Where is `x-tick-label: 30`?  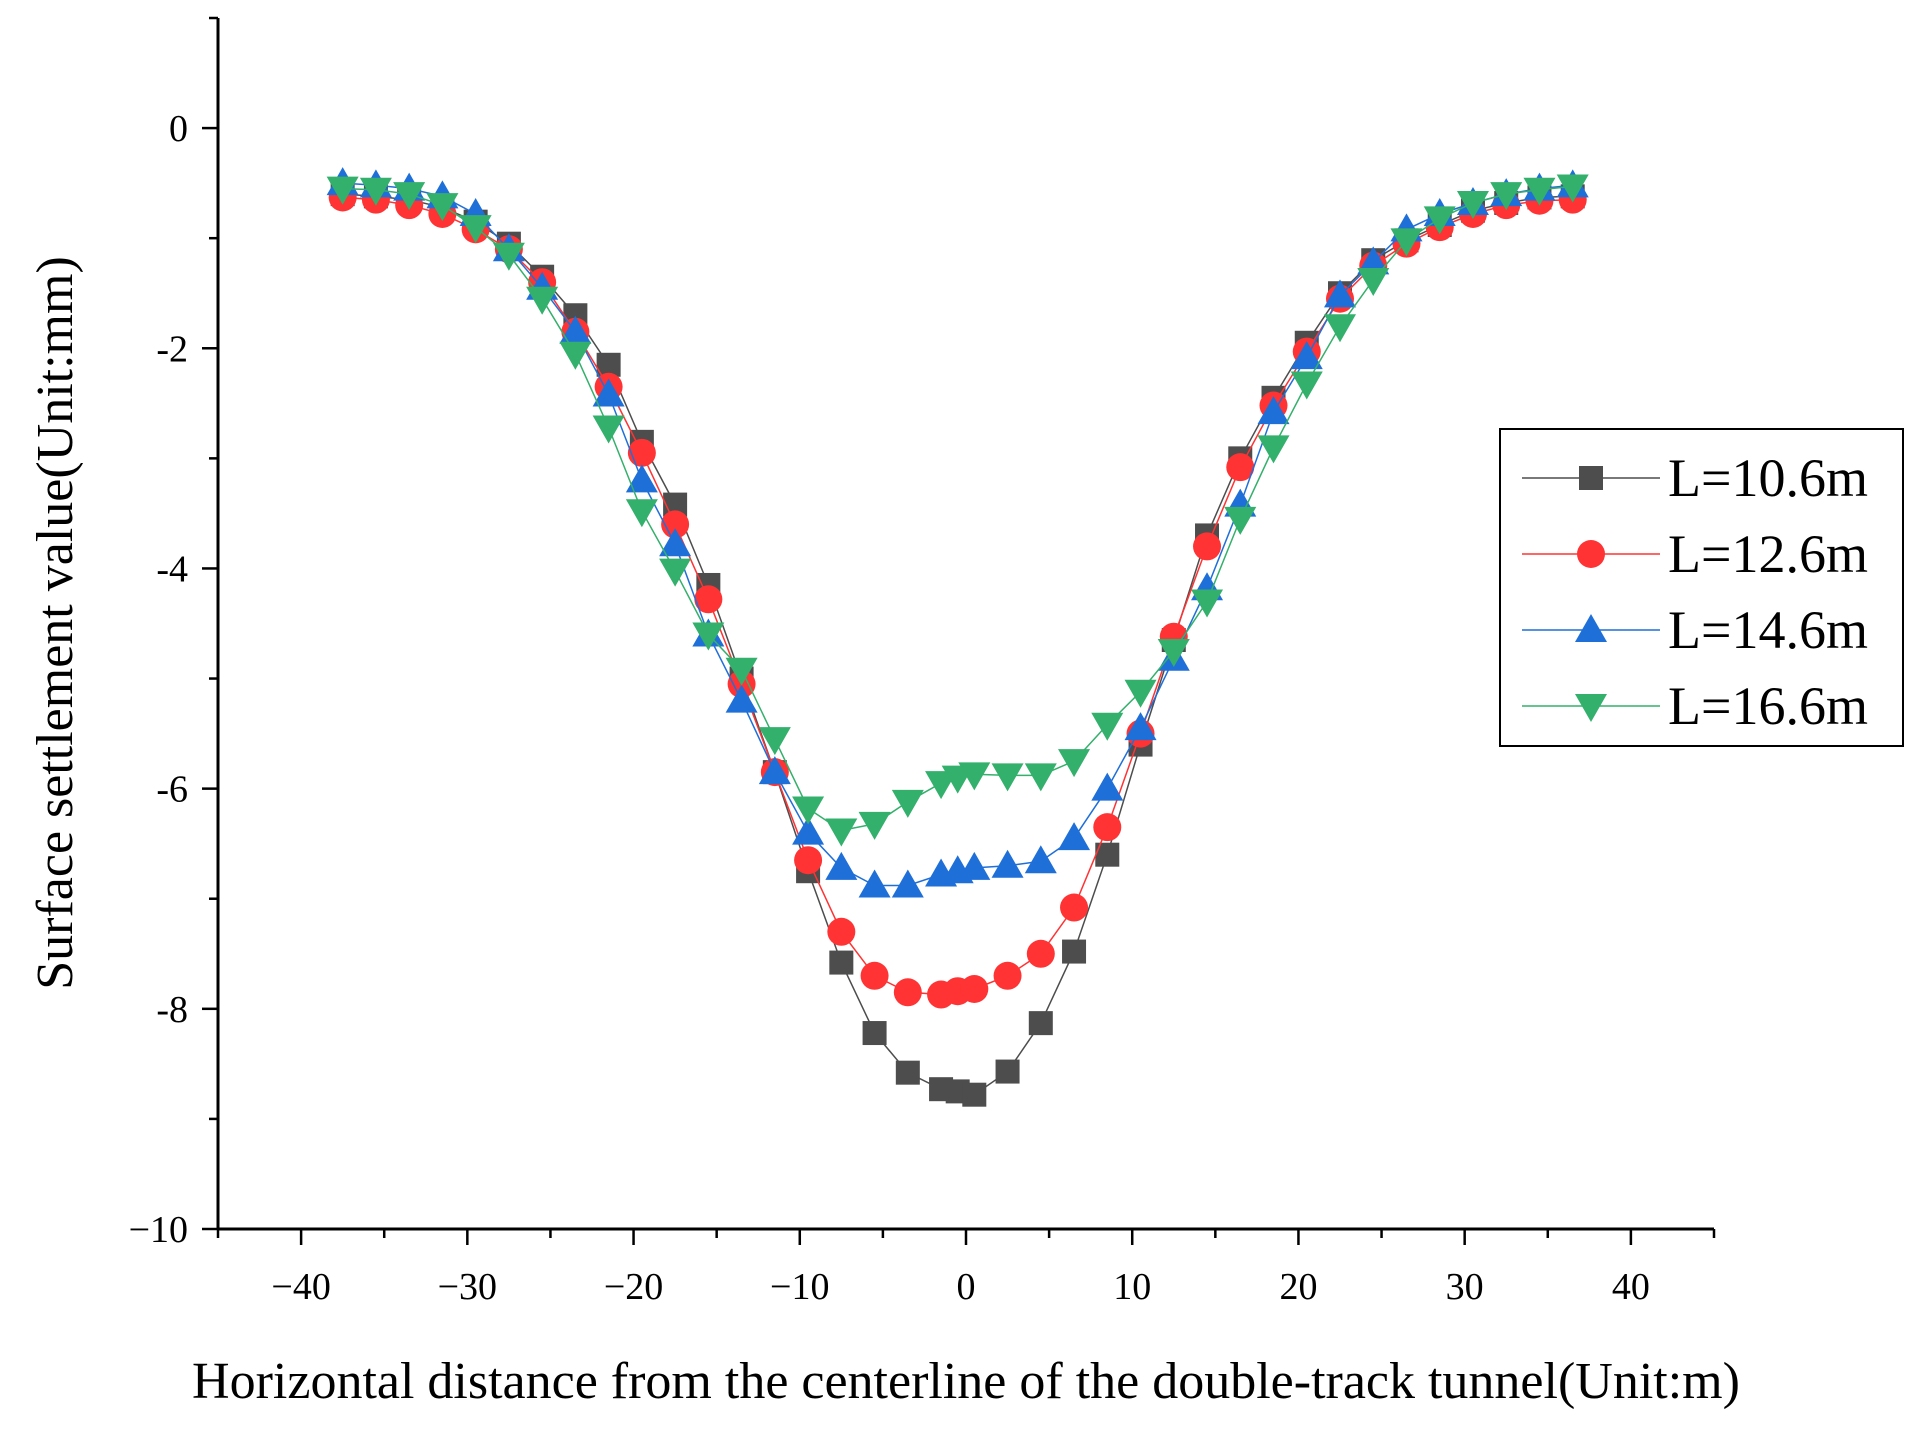
x-tick-label: 30 is located at coordinates (1465, 1287).